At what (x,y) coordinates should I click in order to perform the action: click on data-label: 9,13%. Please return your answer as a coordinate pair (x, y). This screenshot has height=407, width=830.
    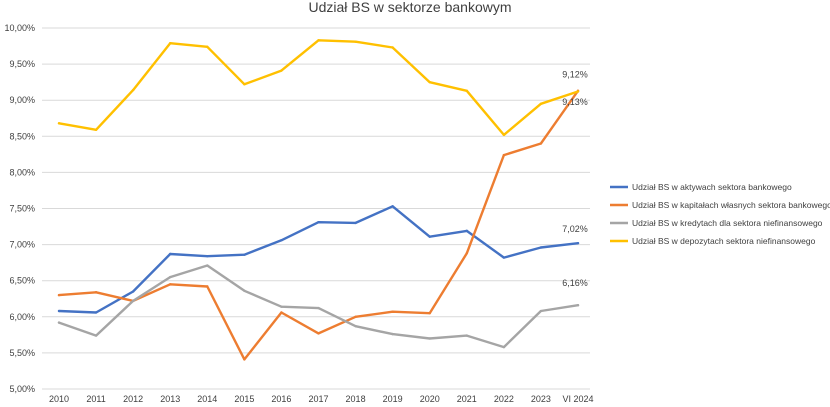
    Looking at the image, I should click on (575, 102).